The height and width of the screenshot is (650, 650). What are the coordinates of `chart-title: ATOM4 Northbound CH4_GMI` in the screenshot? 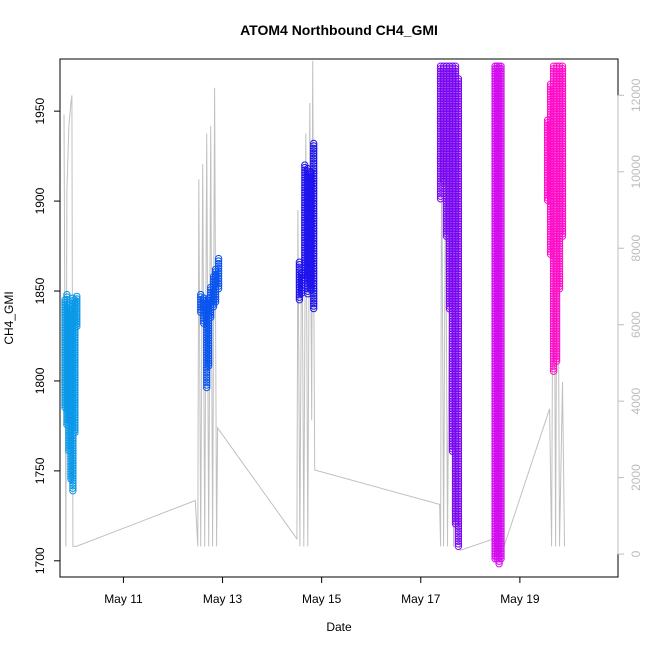 It's located at (339, 30).